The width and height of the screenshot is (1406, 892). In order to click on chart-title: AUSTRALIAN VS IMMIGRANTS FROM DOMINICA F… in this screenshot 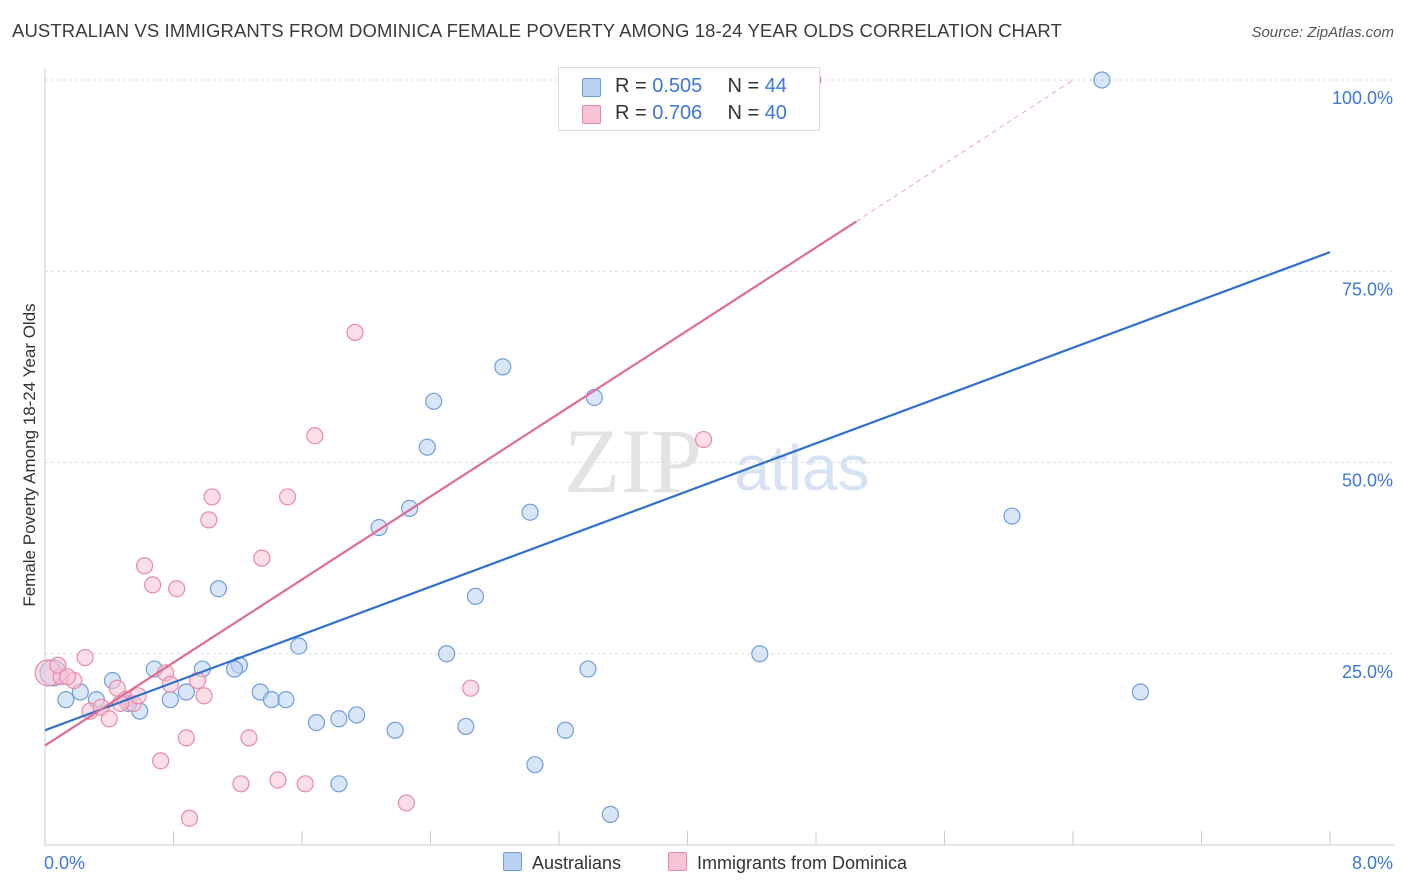, I will do `click(537, 30)`.